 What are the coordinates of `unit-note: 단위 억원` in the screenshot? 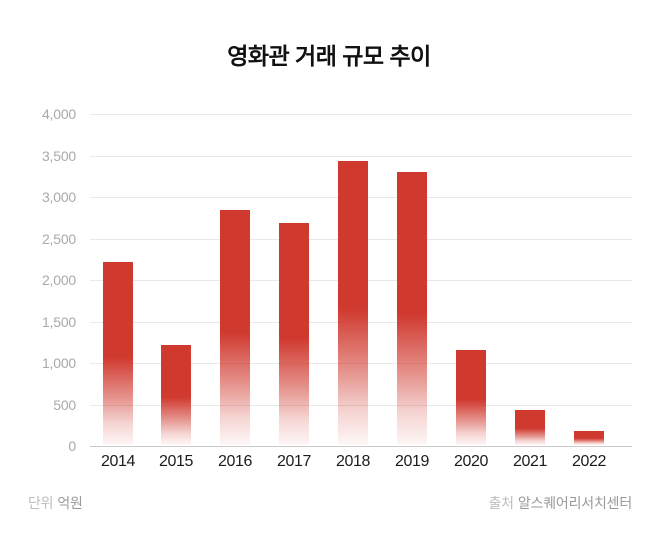 It's located at (55, 503).